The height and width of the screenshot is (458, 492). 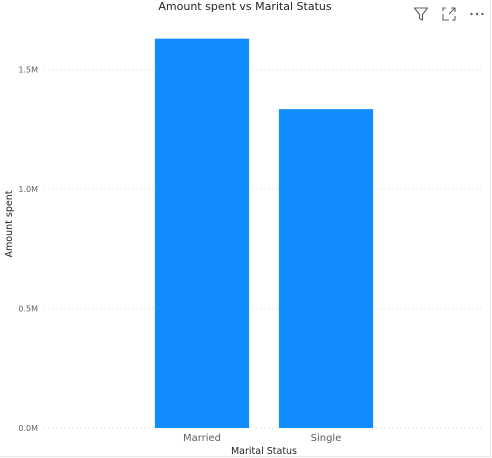 What do you see at coordinates (28, 189) in the screenshot?
I see `y-tick-label: 1.0M` at bounding box center [28, 189].